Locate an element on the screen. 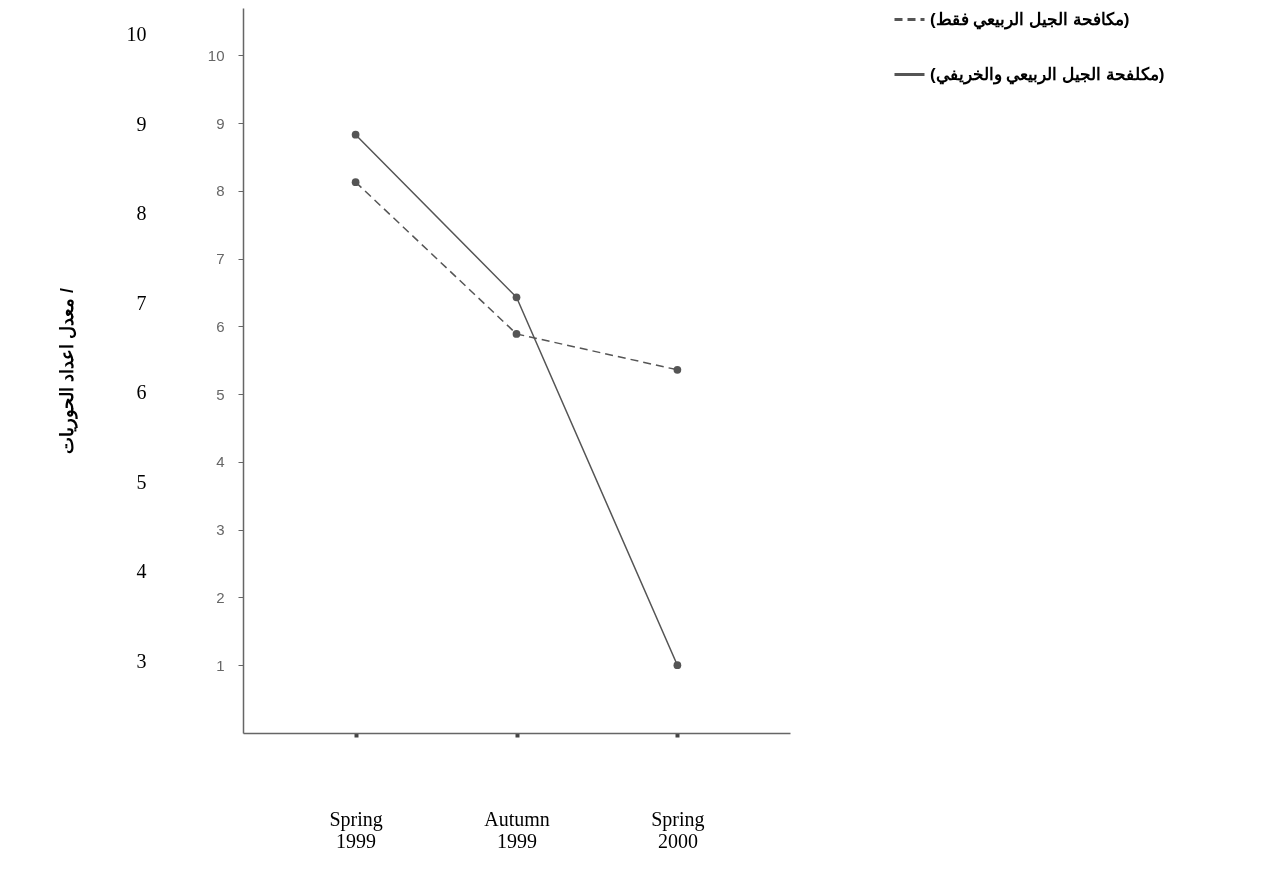 The width and height of the screenshot is (1274, 888). y2-axis-title: معدل اعداد الحوريات / is located at coordinates (67, 371).